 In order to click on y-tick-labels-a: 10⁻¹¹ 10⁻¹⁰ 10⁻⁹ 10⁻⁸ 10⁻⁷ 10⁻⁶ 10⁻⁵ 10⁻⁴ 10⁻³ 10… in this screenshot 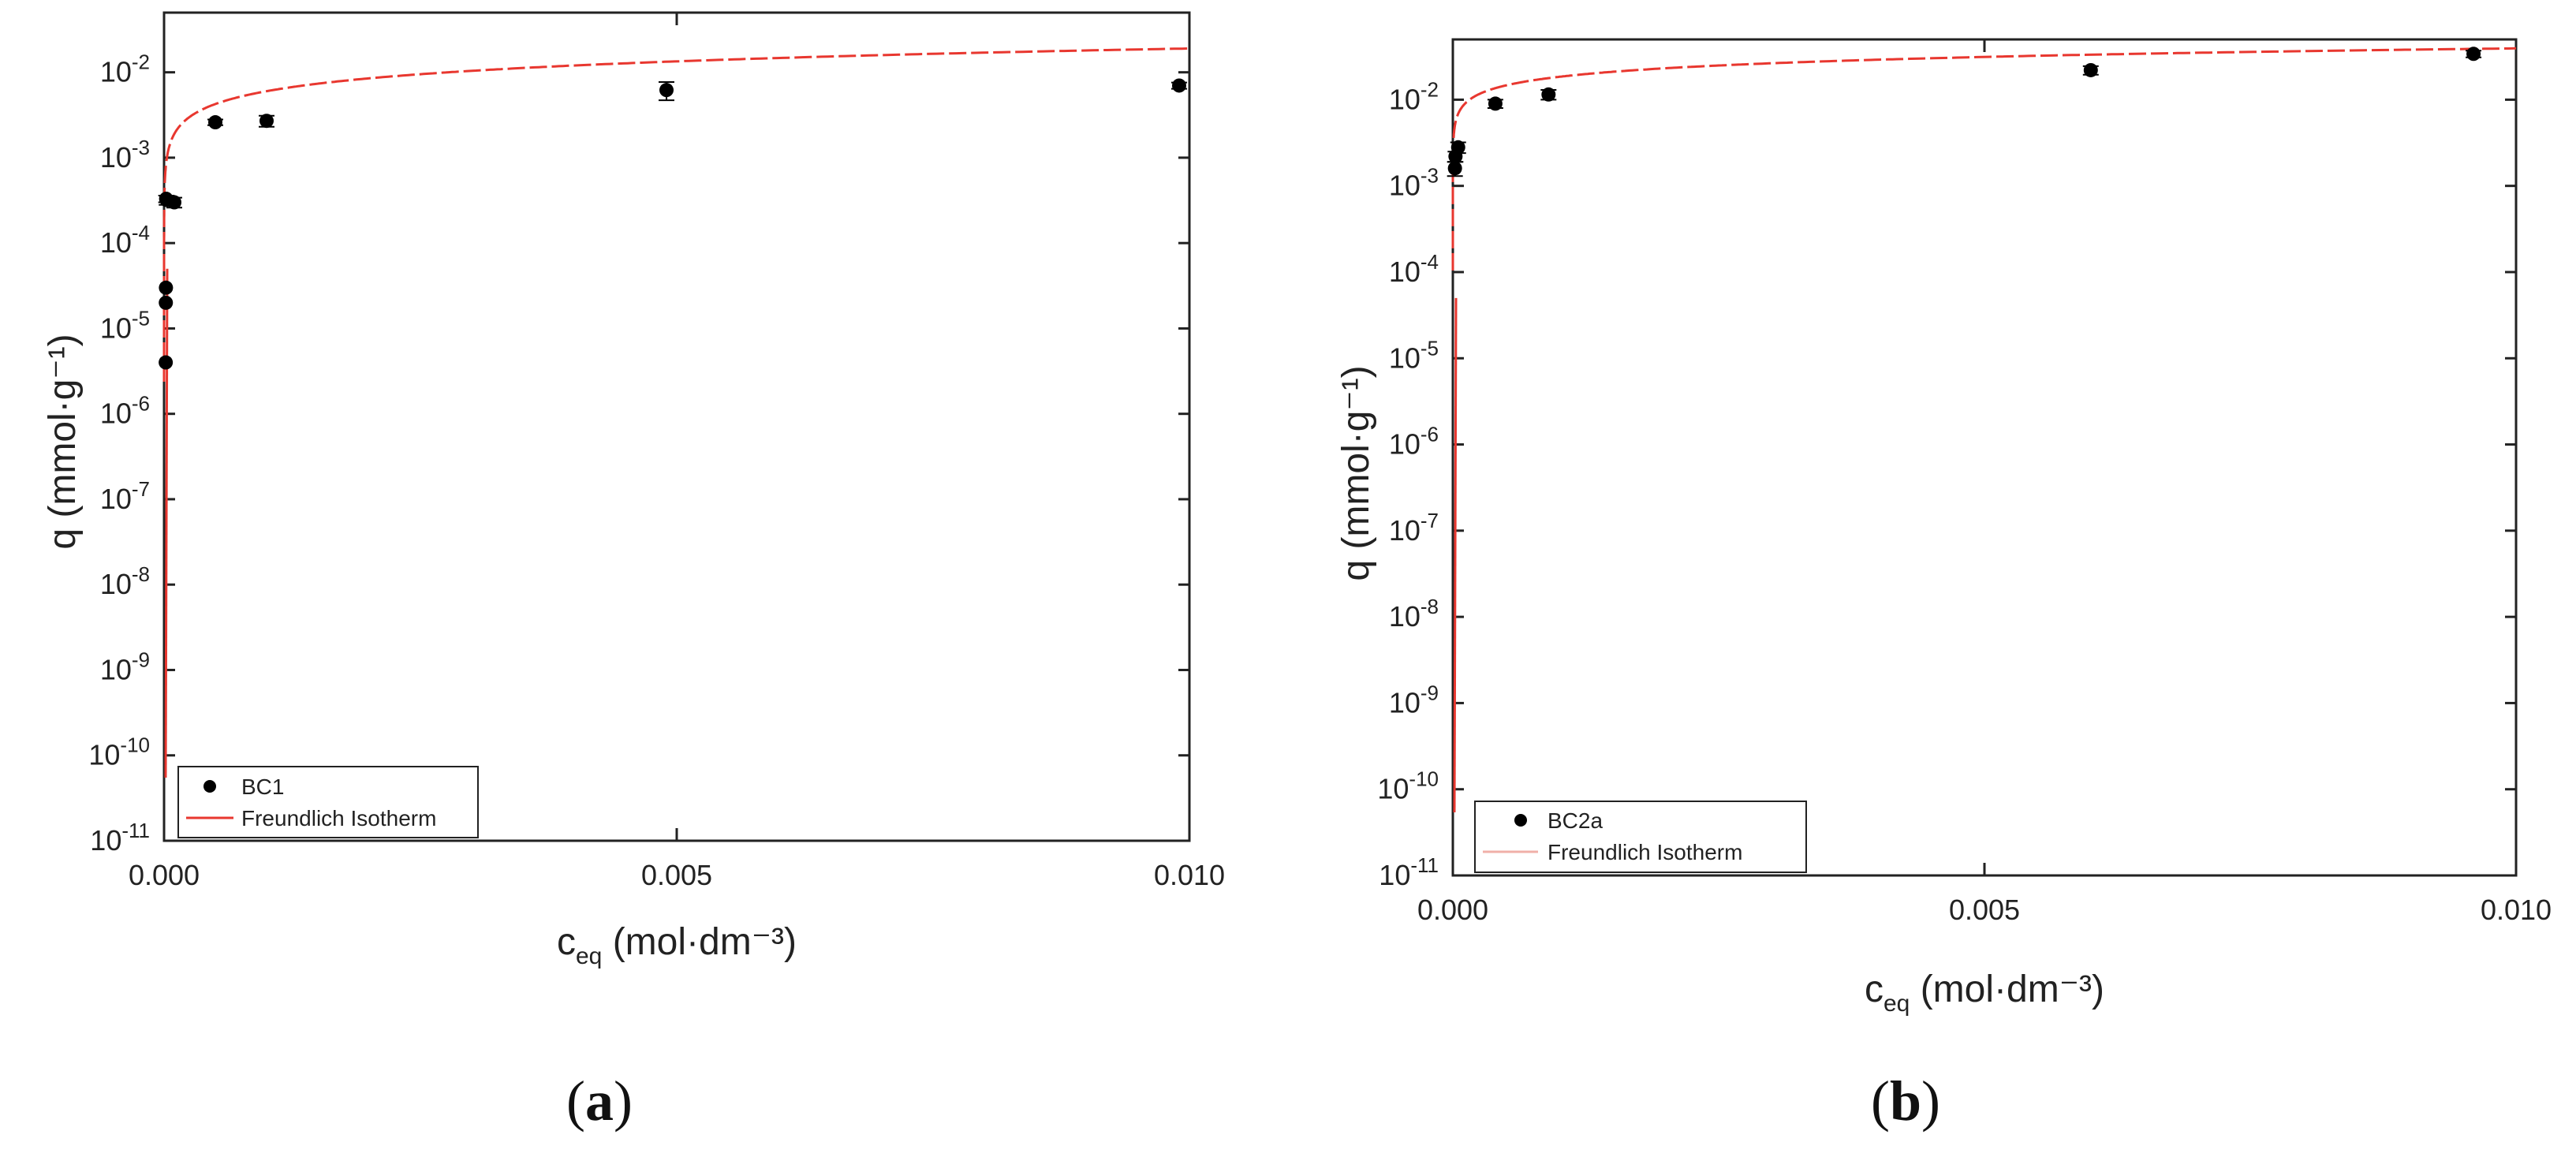, I will do `click(119, 454)`.